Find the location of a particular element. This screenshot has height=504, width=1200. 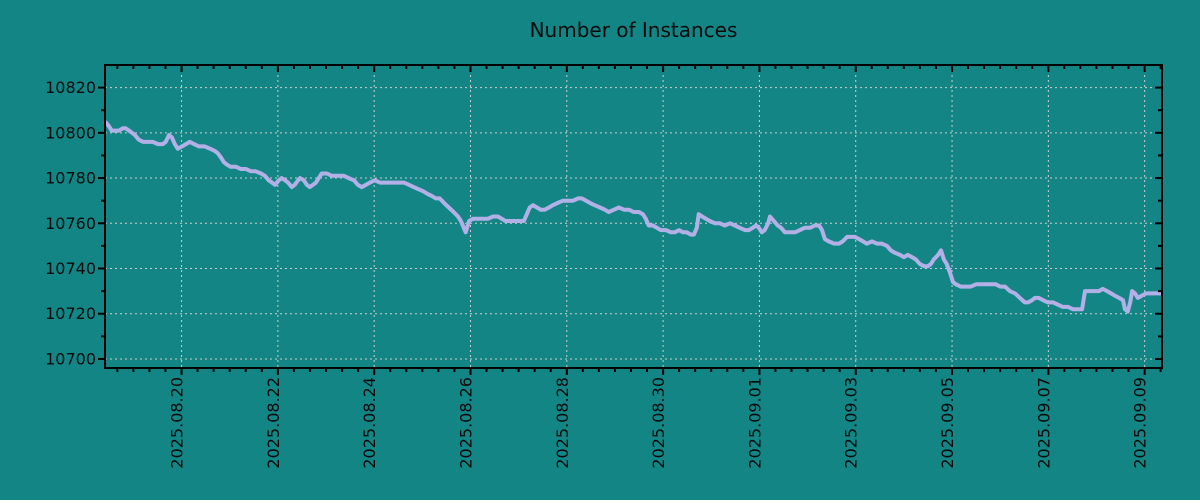

x-tick-label: 2025.09.05 is located at coordinates (947, 423).